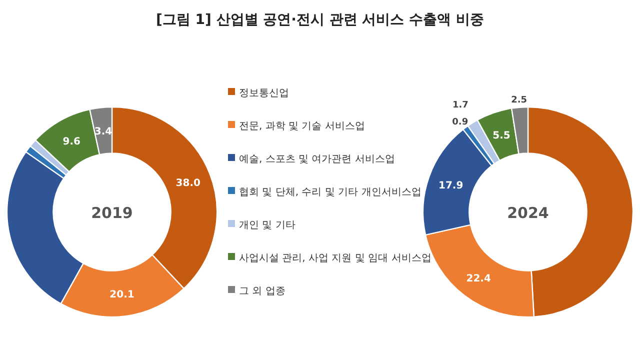 This screenshot has height=360, width=640. I want to click on legend-label: 협회 및 단체, 수리 및 기타 개인서비스업, so click(330, 192).